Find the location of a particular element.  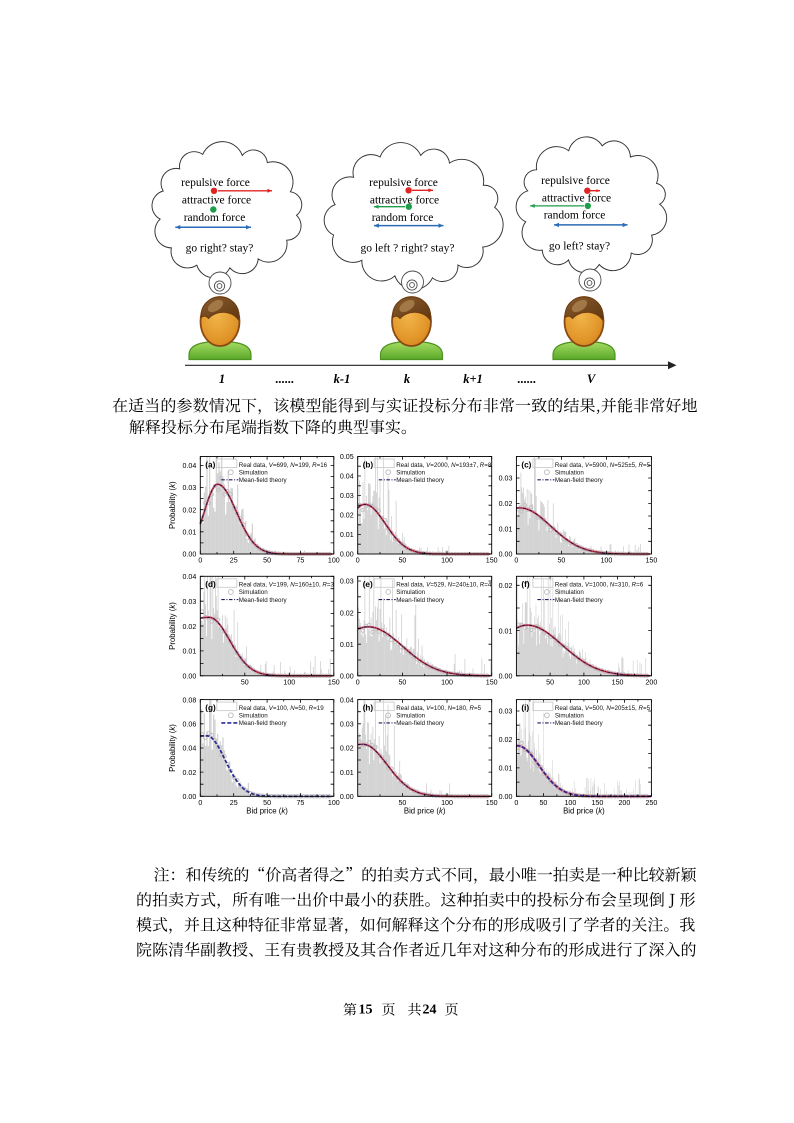

svg-text: 200 is located at coordinates (651, 682).